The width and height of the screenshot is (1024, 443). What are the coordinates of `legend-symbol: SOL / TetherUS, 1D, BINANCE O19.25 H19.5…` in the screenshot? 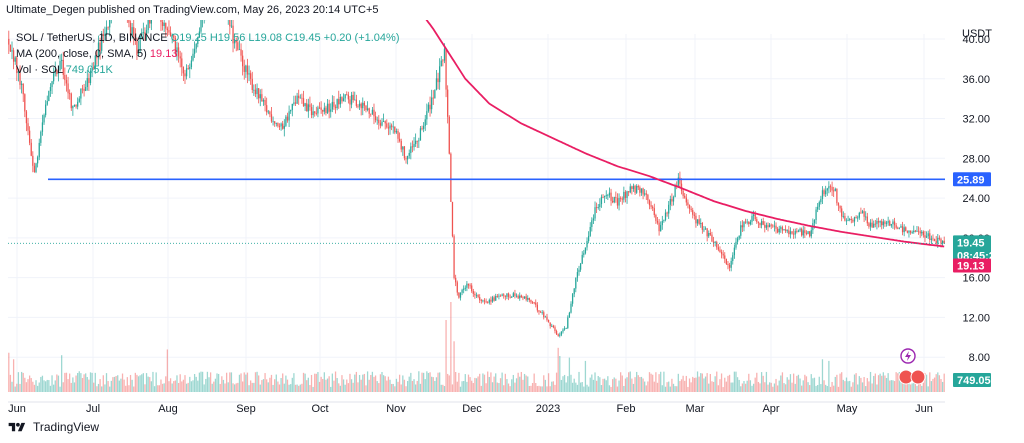 It's located at (208, 38).